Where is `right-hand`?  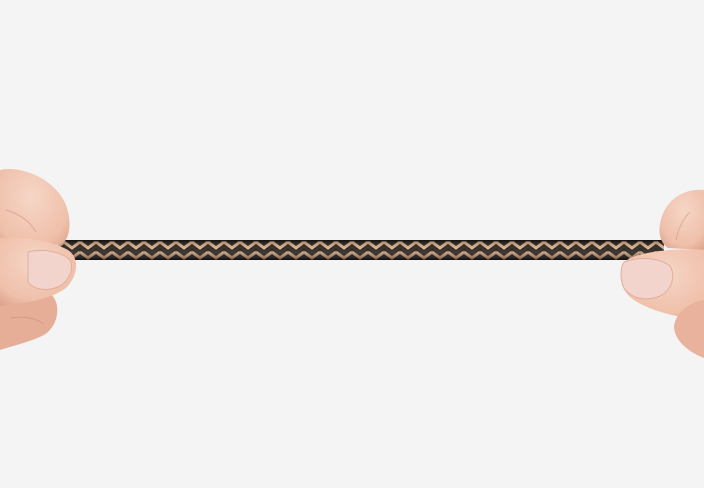
right-hand is located at coordinates (662, 273).